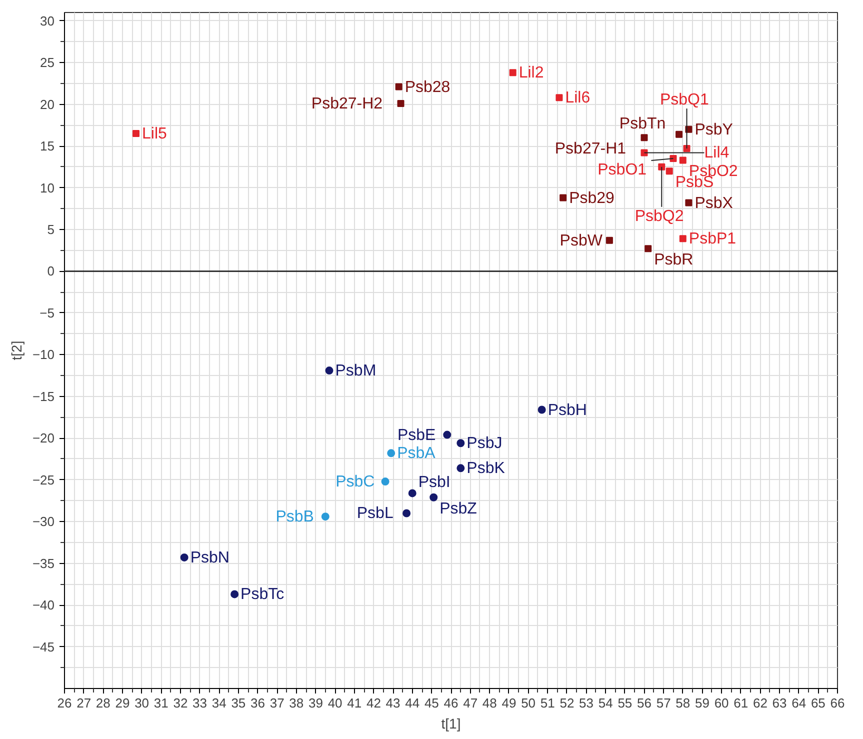  I want to click on x-tick-label: 56, so click(644, 703).